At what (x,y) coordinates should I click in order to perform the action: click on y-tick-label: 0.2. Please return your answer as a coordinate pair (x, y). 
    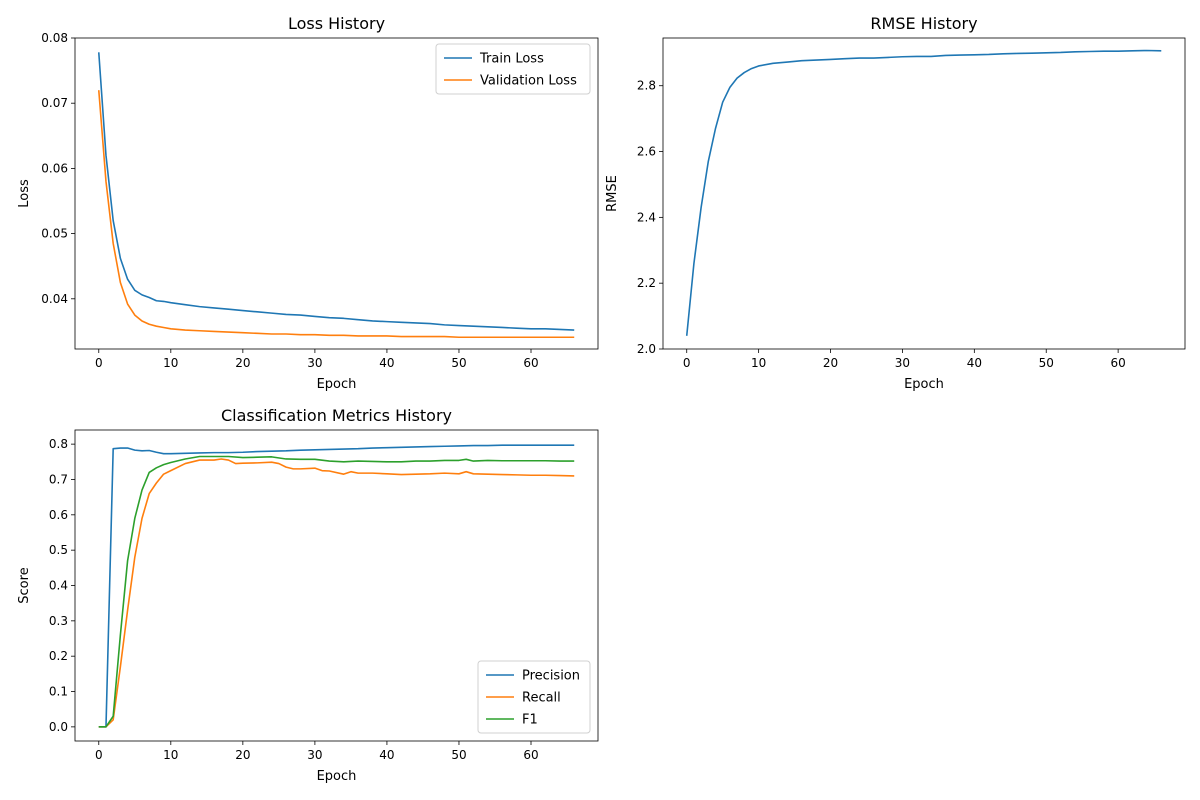
    Looking at the image, I should click on (58, 656).